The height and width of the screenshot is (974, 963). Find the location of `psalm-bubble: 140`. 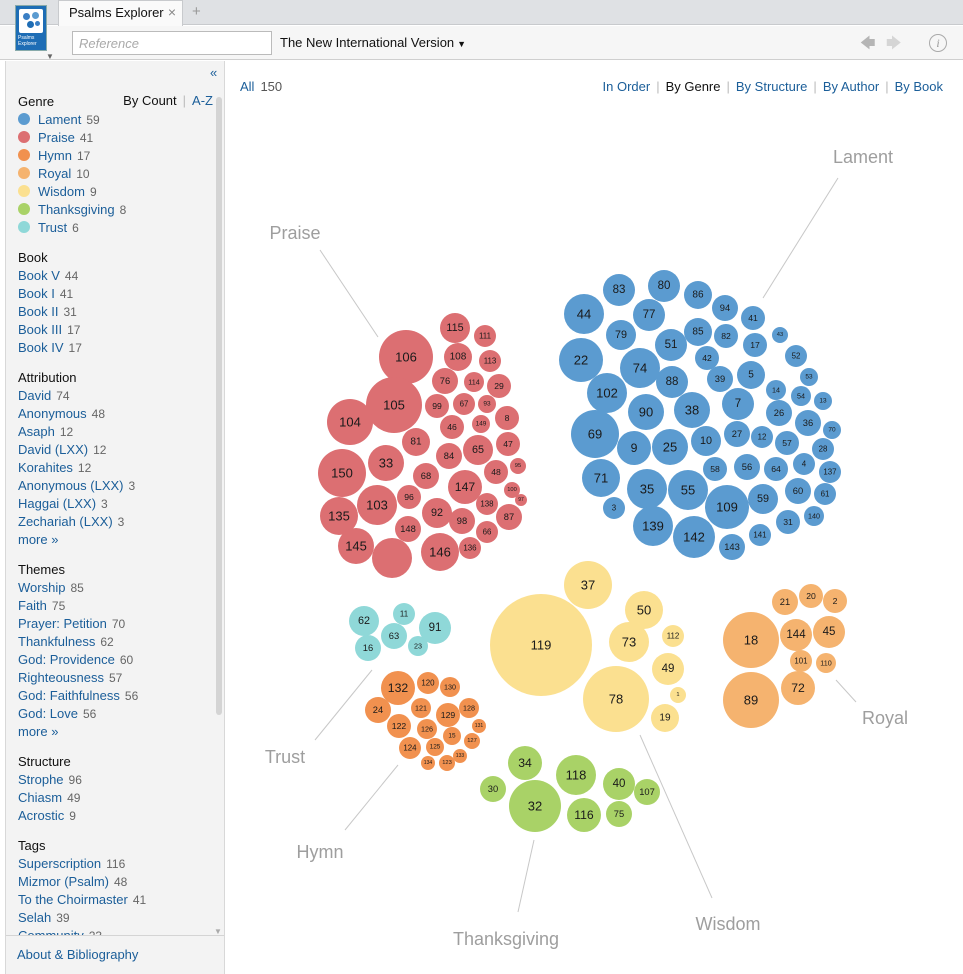

psalm-bubble: 140 is located at coordinates (814, 516).